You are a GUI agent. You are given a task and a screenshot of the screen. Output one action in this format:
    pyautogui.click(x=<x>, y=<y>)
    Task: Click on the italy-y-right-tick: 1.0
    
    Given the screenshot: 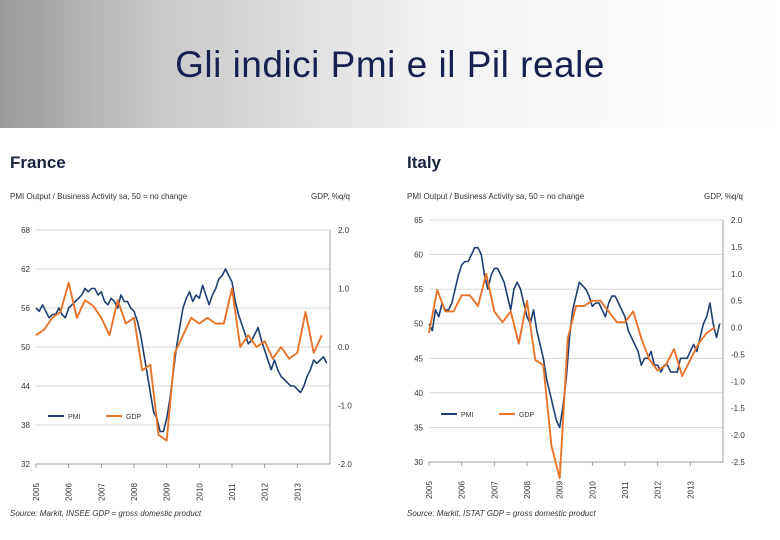 What is the action you would take?
    pyautogui.click(x=737, y=274)
    